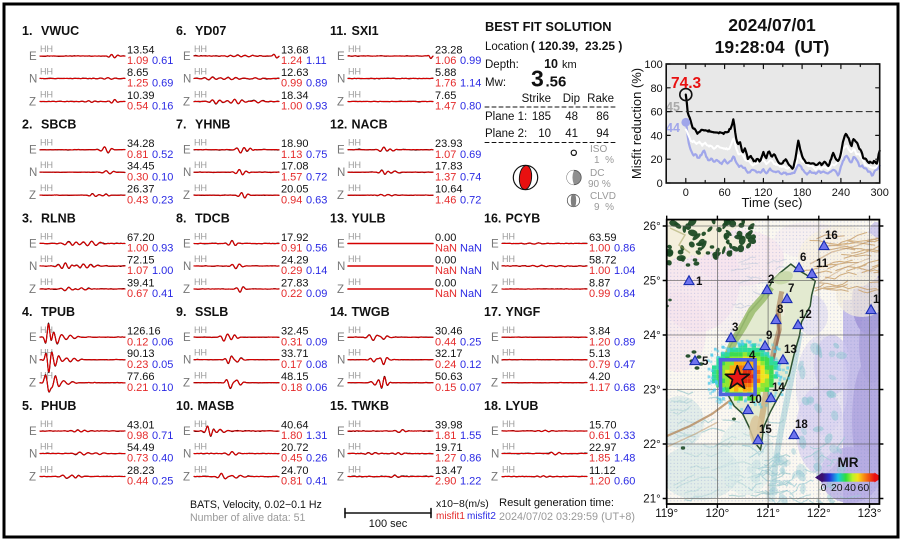 This screenshot has height=541, width=902. What do you see at coordinates (371, 406) in the screenshot?
I see `svg-text: TWKB` at bounding box center [371, 406].